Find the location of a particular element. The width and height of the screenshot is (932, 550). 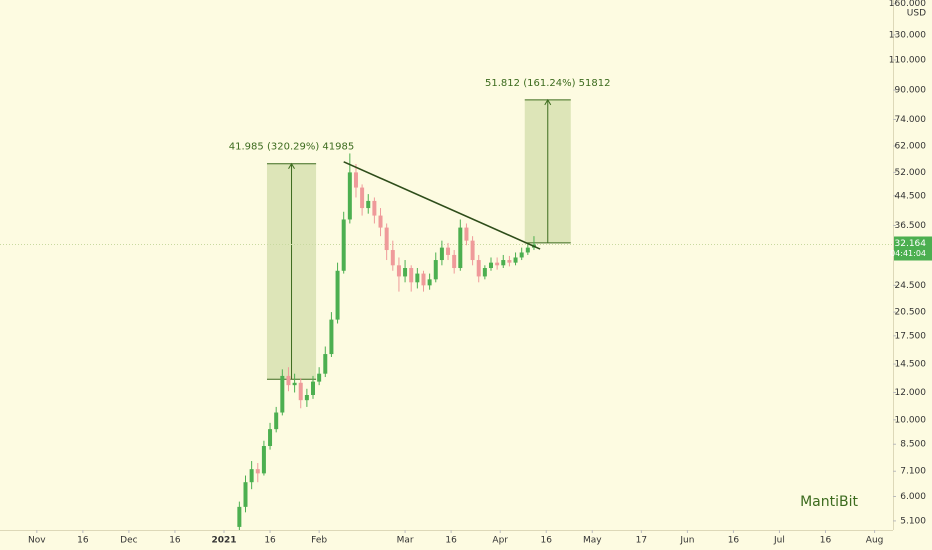

y-tick-label: 14.500 is located at coordinates (911, 365).